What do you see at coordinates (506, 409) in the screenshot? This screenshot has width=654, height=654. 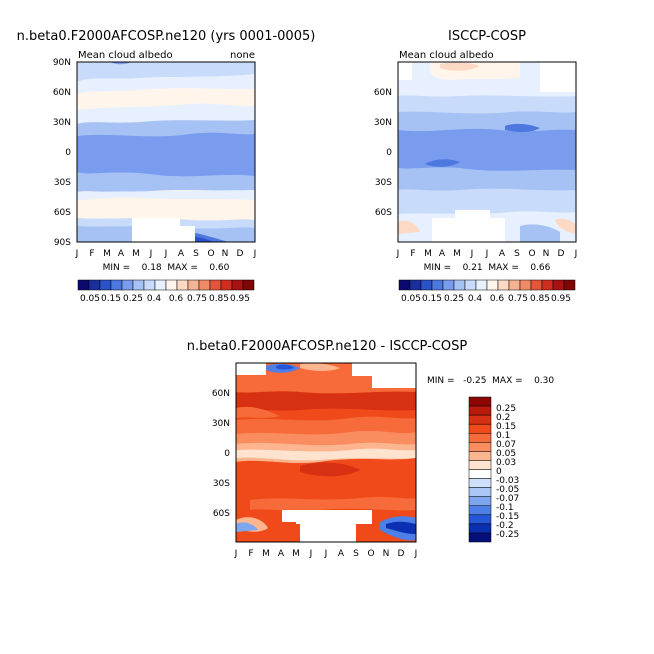 I see `diff-colorbar-label: 0.25` at bounding box center [506, 409].